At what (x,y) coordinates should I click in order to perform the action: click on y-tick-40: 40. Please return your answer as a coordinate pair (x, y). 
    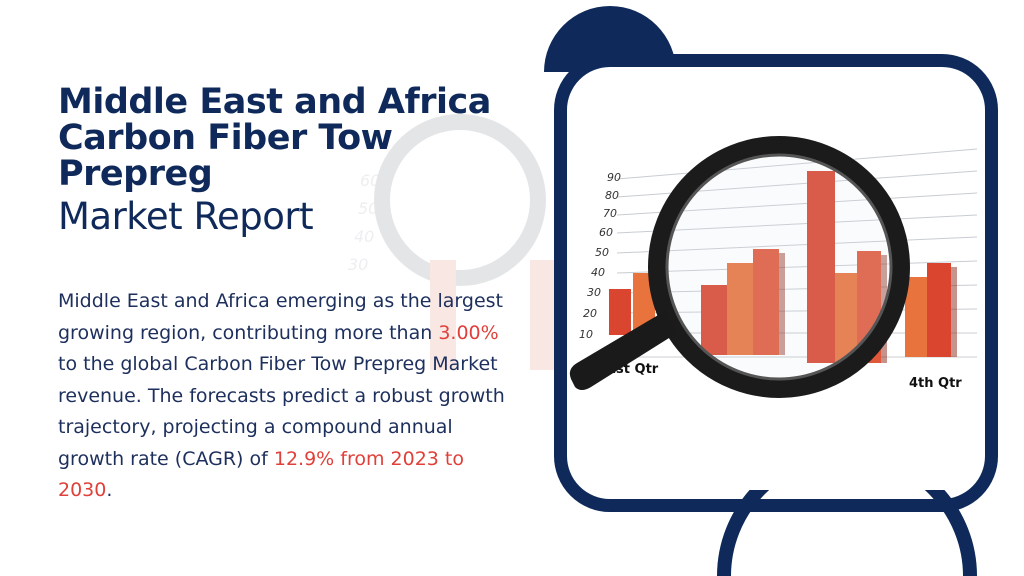
    Looking at the image, I should click on (598, 272).